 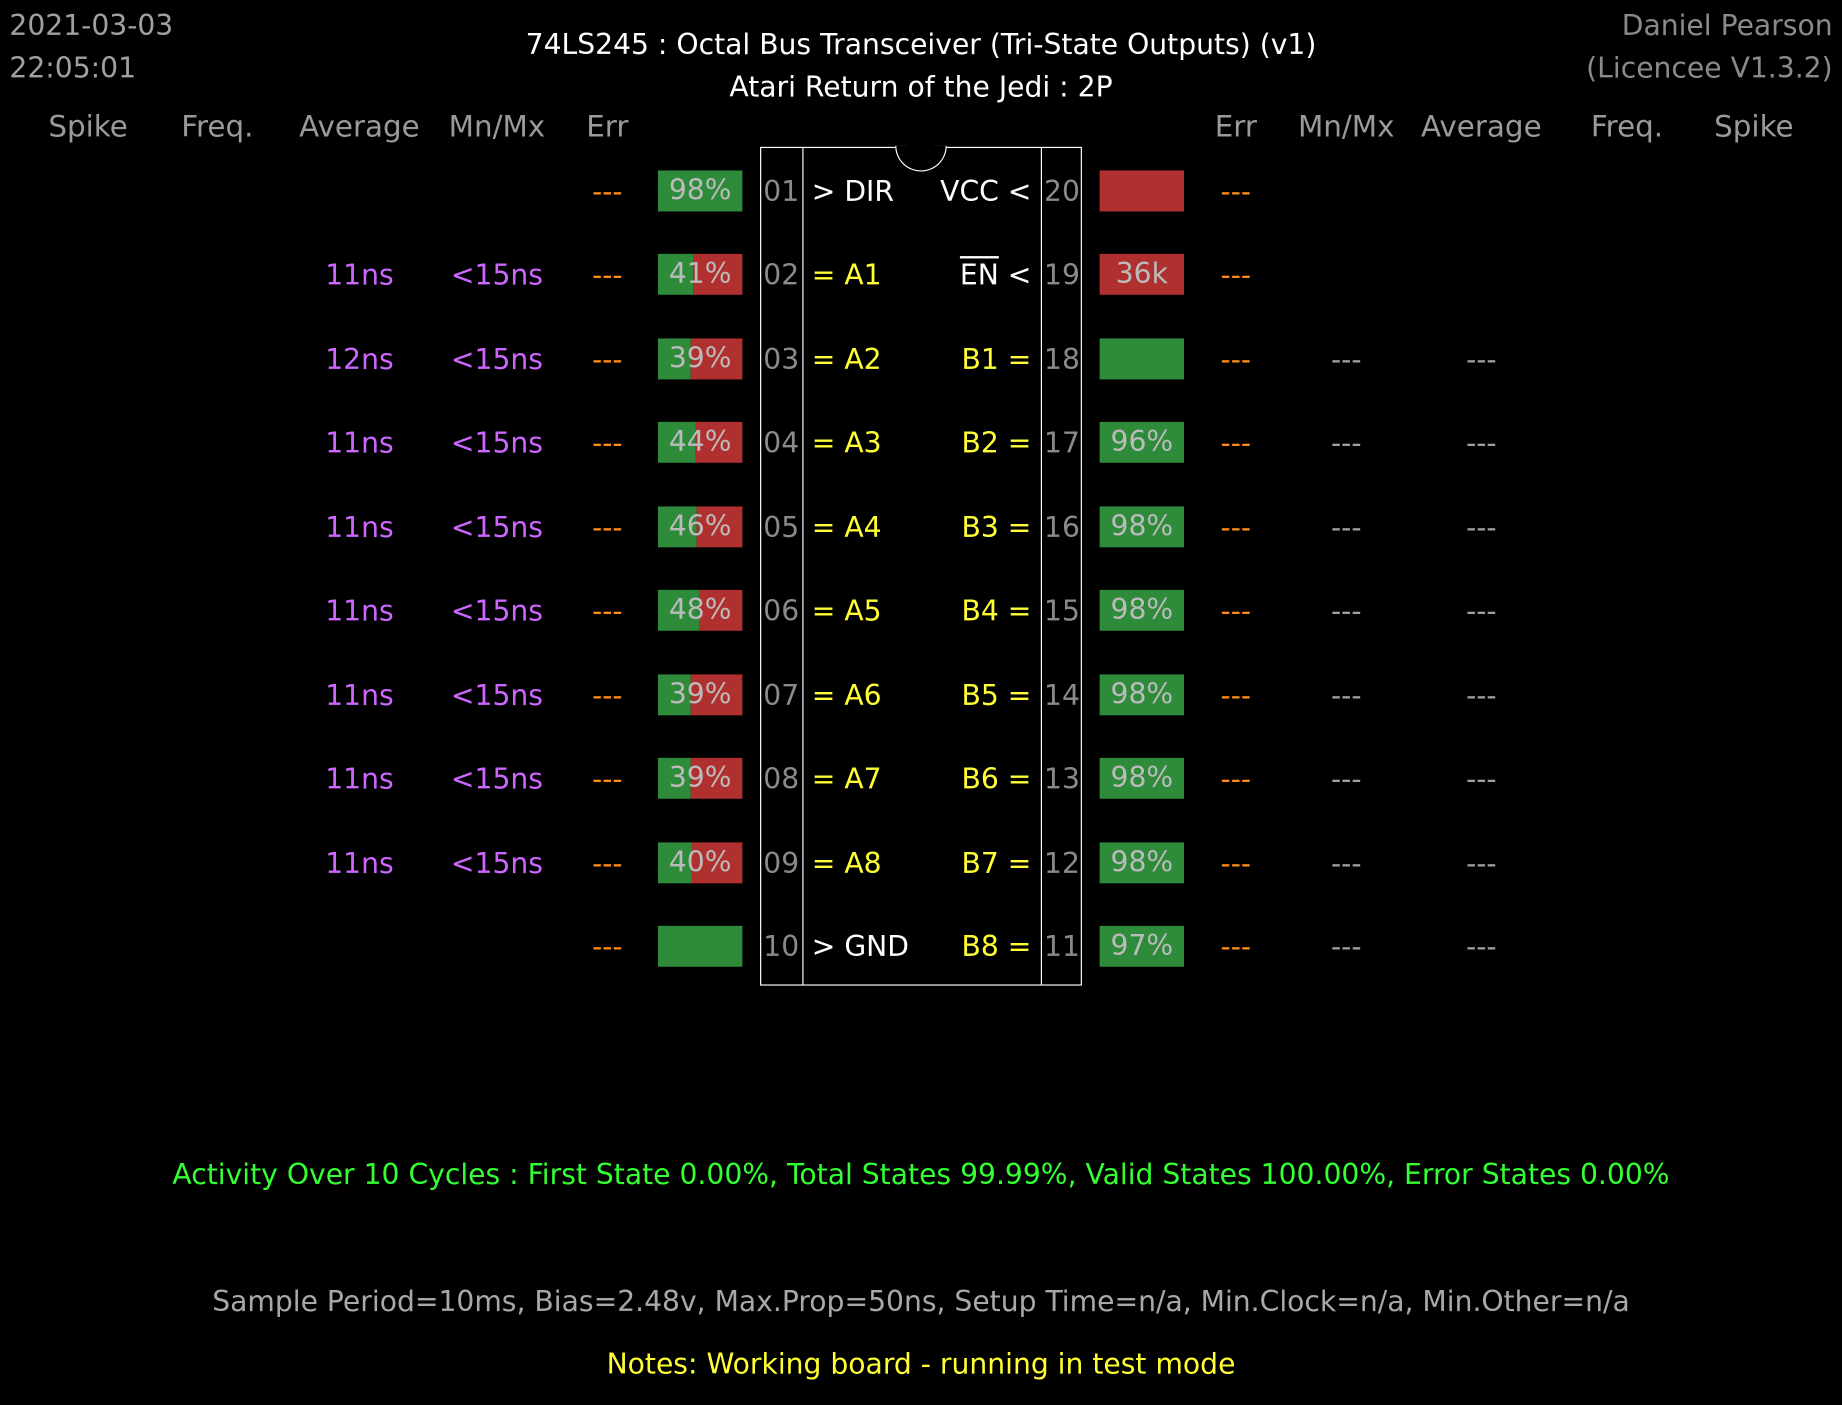 I want to click on left-pin-number: 06, so click(x=781, y=611).